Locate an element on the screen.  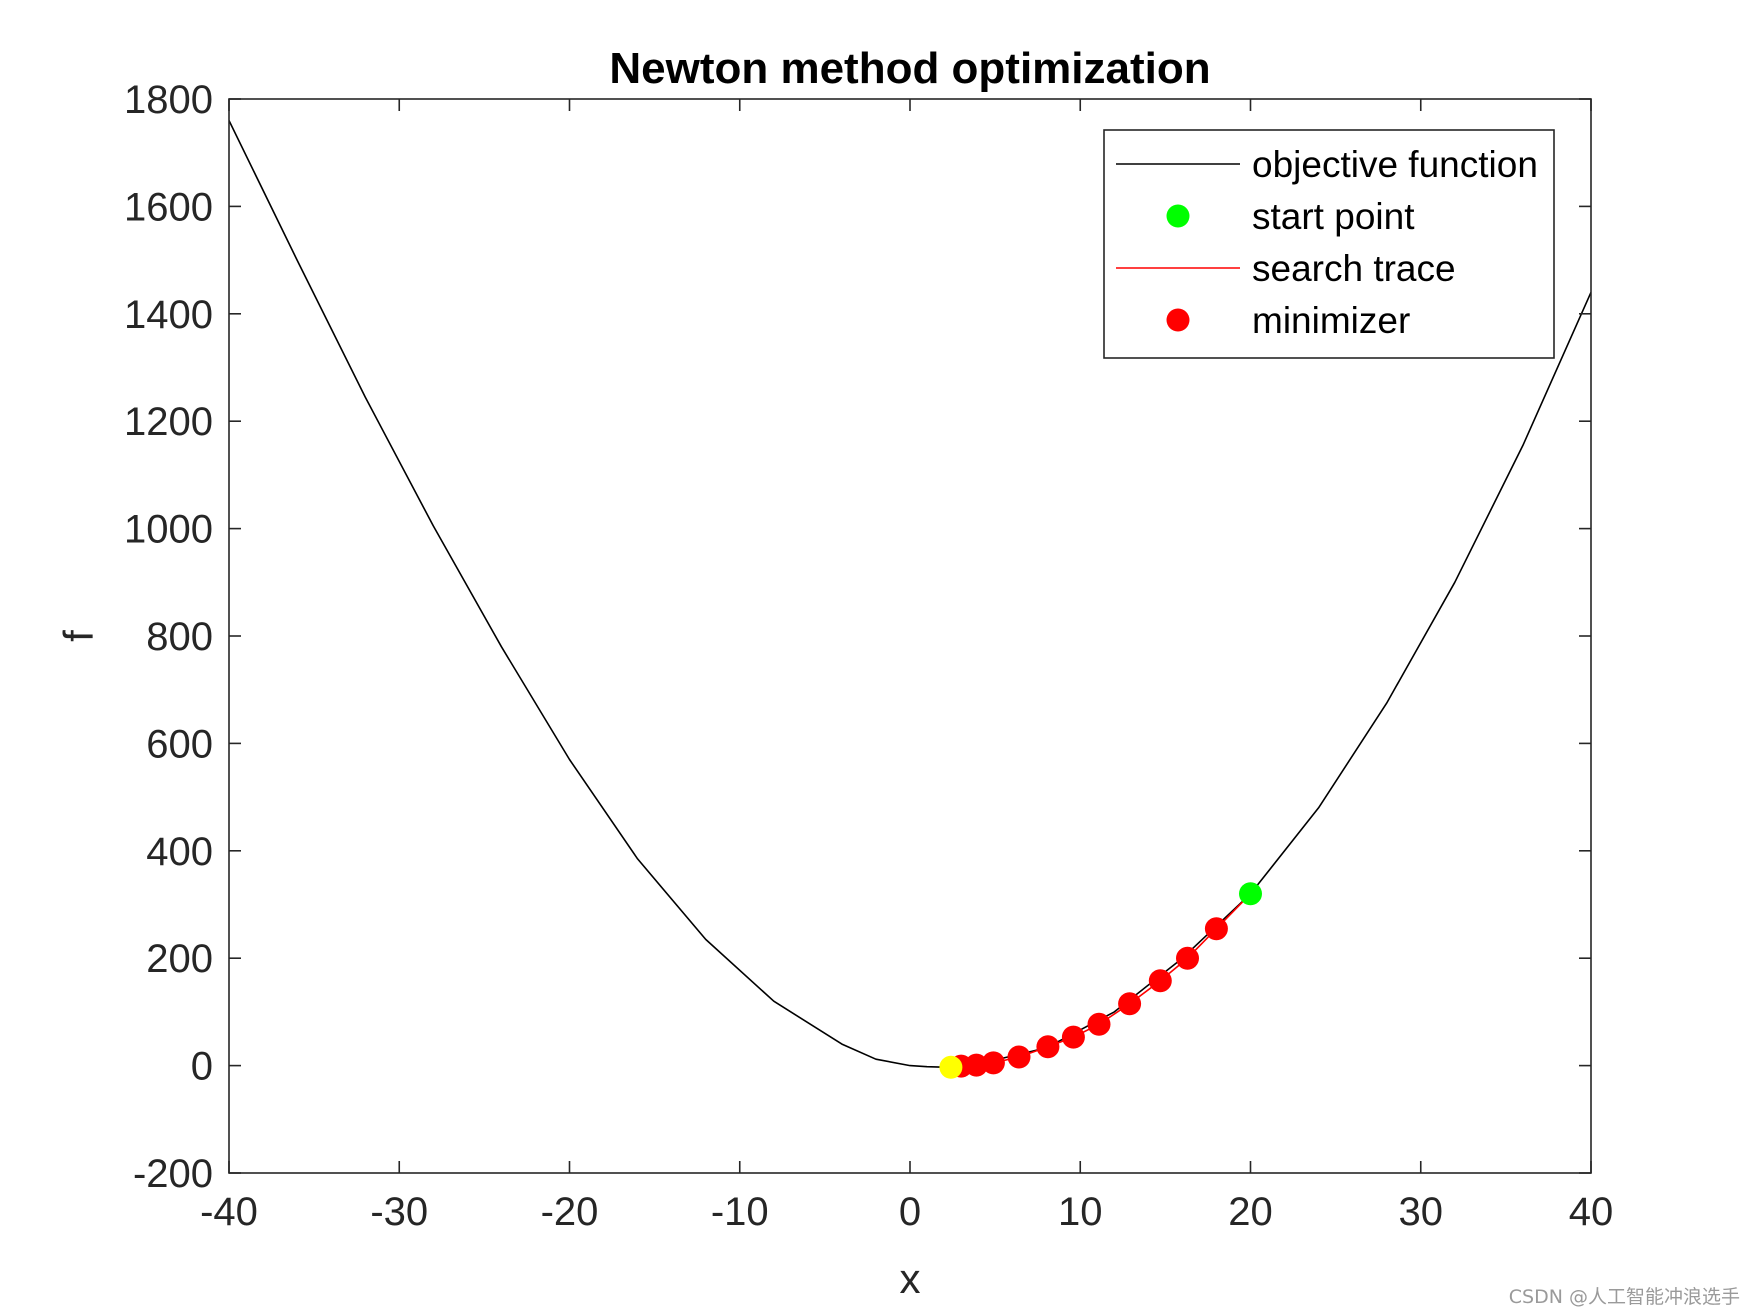
y-tick-label: 400 is located at coordinates (179, 852).